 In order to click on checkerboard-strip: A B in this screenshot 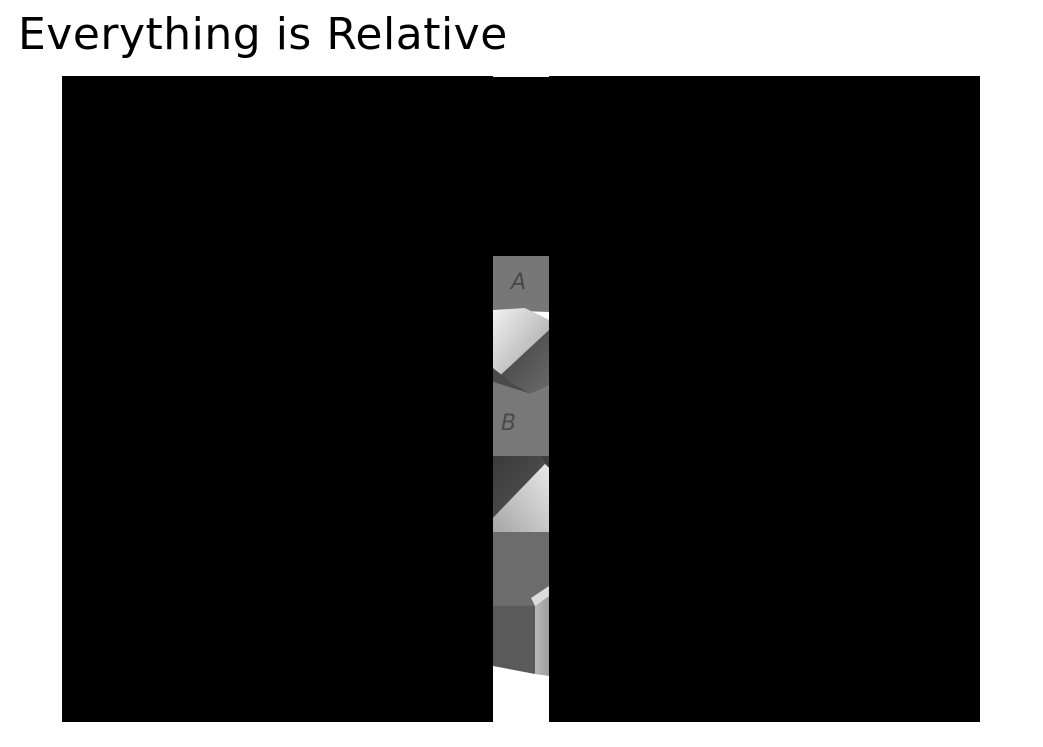, I will do `click(521, 489)`.